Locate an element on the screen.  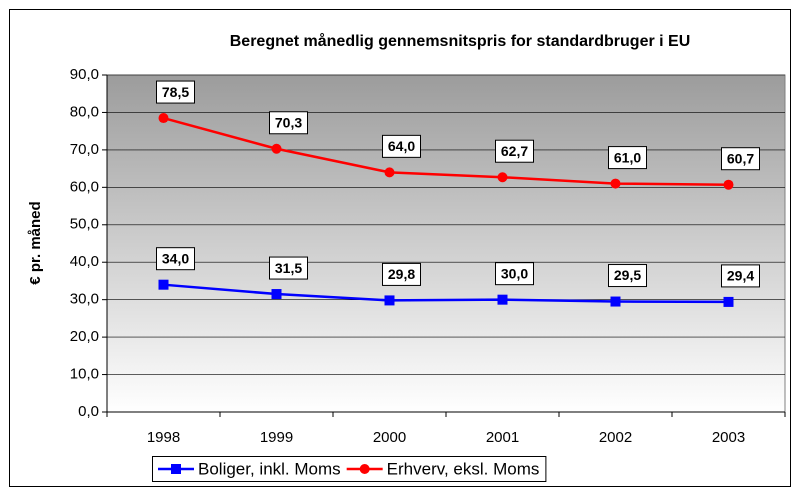
data-label: 34,0 is located at coordinates (175, 259).